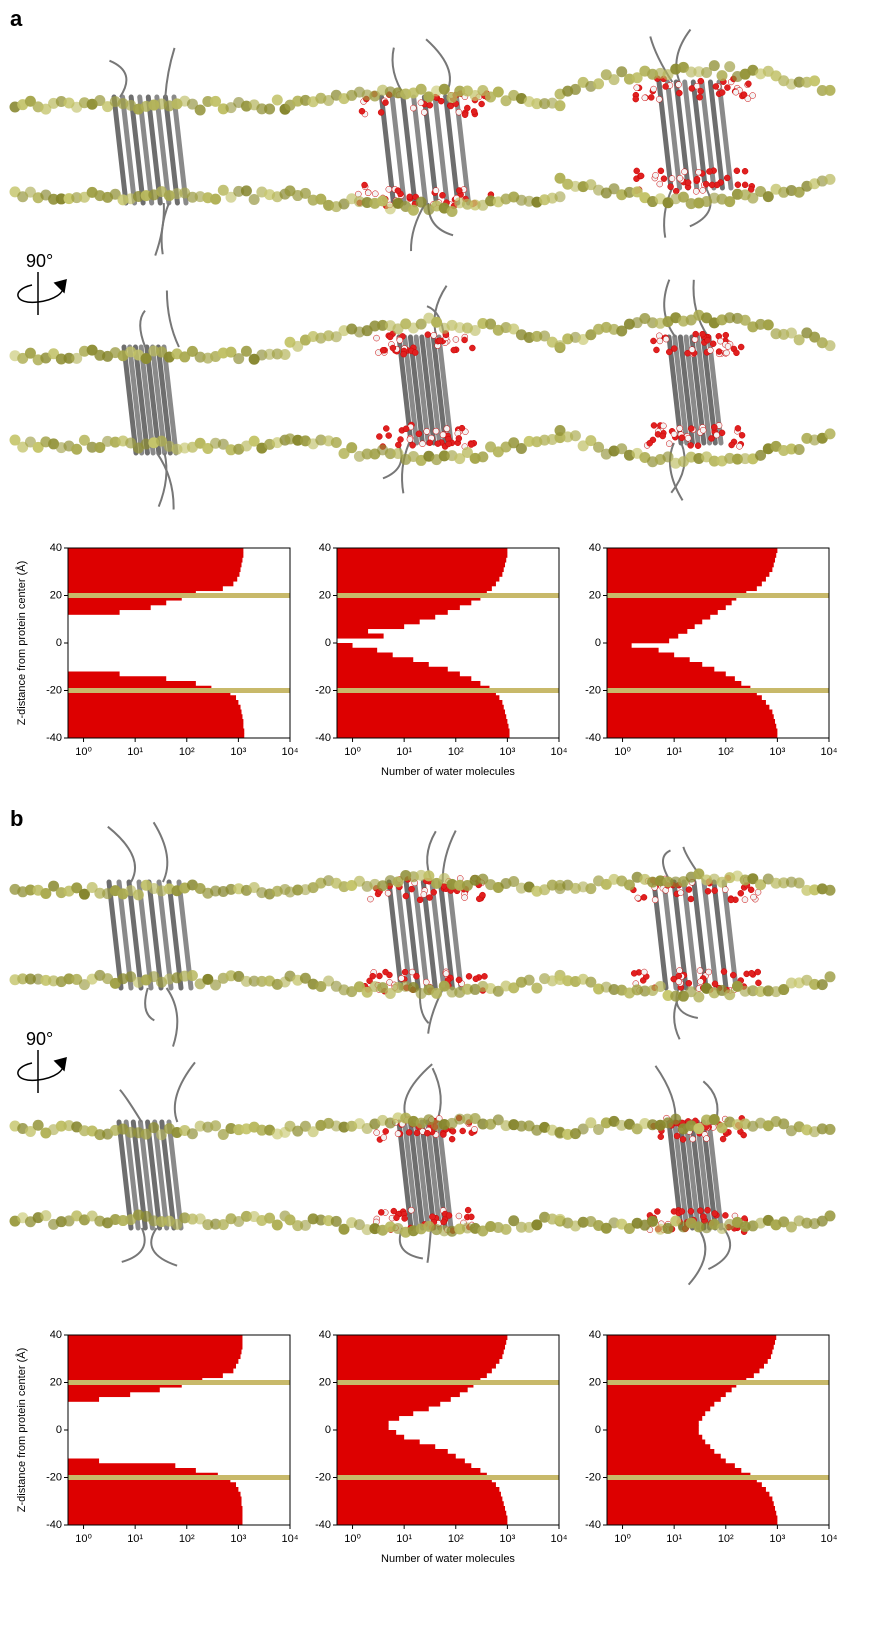 This screenshot has width=886, height=1645. I want to click on y-tick-label: -40, so click(593, 738).